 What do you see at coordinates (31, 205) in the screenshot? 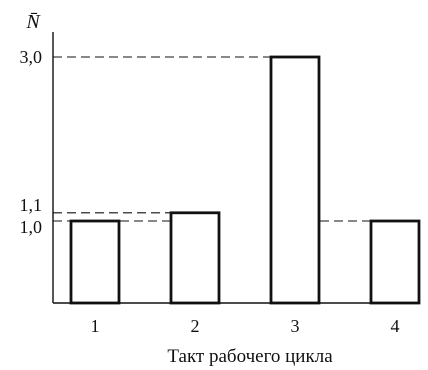
I see `y-tick-label: 1,1` at bounding box center [31, 205].